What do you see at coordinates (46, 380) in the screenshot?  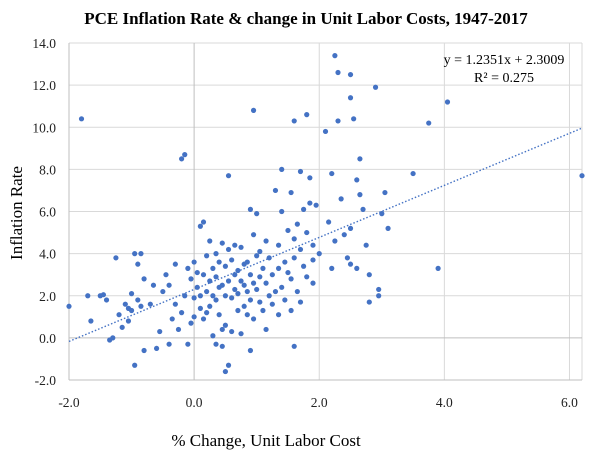 I see `y-tick-label: -2.0` at bounding box center [46, 380].